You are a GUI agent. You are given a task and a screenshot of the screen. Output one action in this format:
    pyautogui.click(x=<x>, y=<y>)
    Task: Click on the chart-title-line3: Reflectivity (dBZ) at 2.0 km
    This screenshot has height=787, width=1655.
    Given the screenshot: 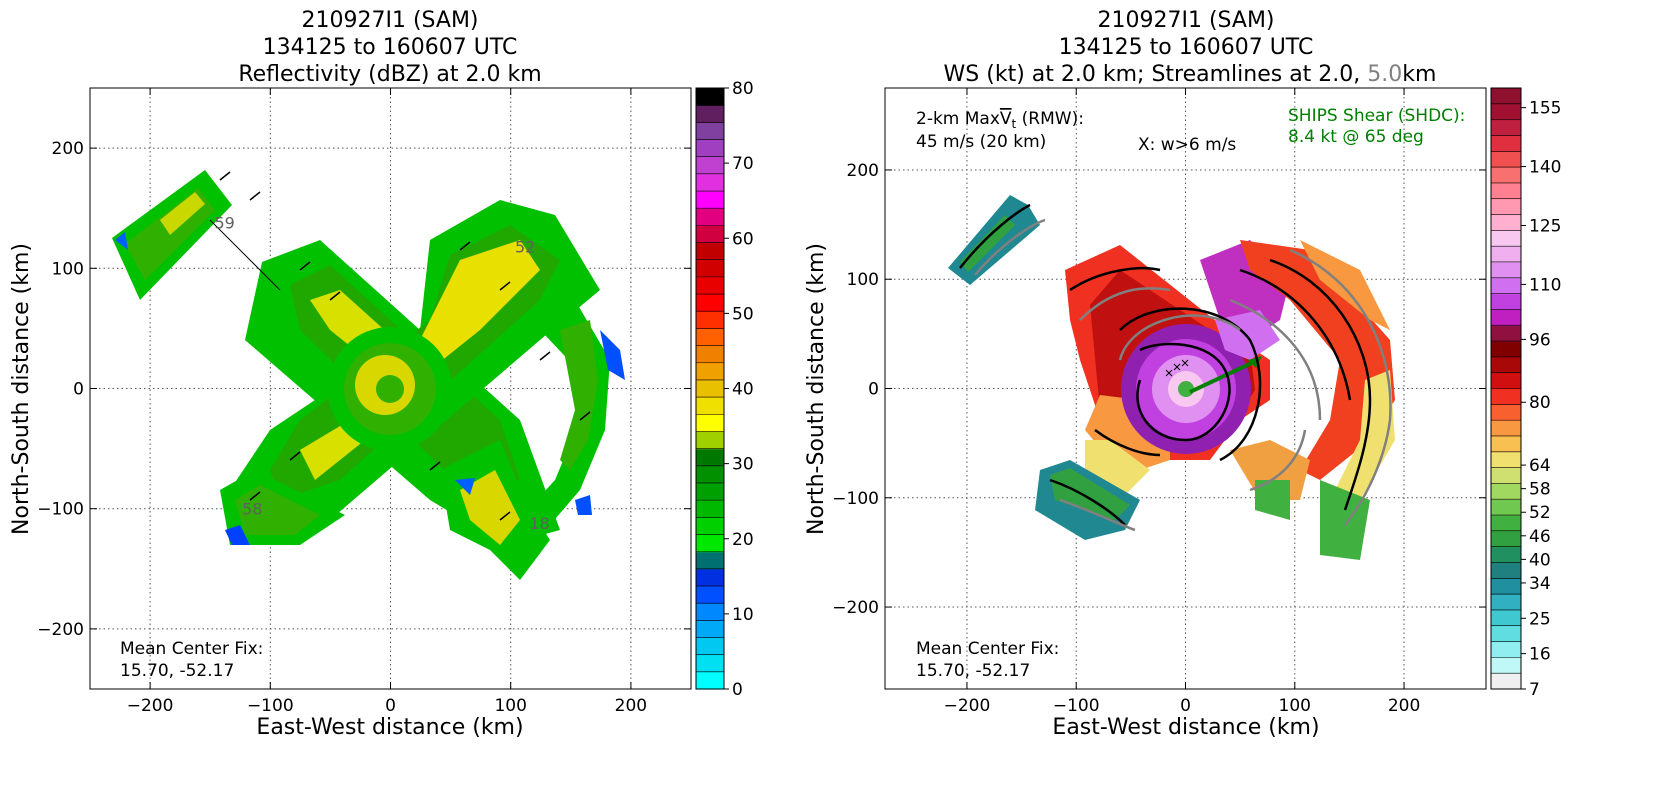 What is the action you would take?
    pyautogui.click(x=389, y=74)
    